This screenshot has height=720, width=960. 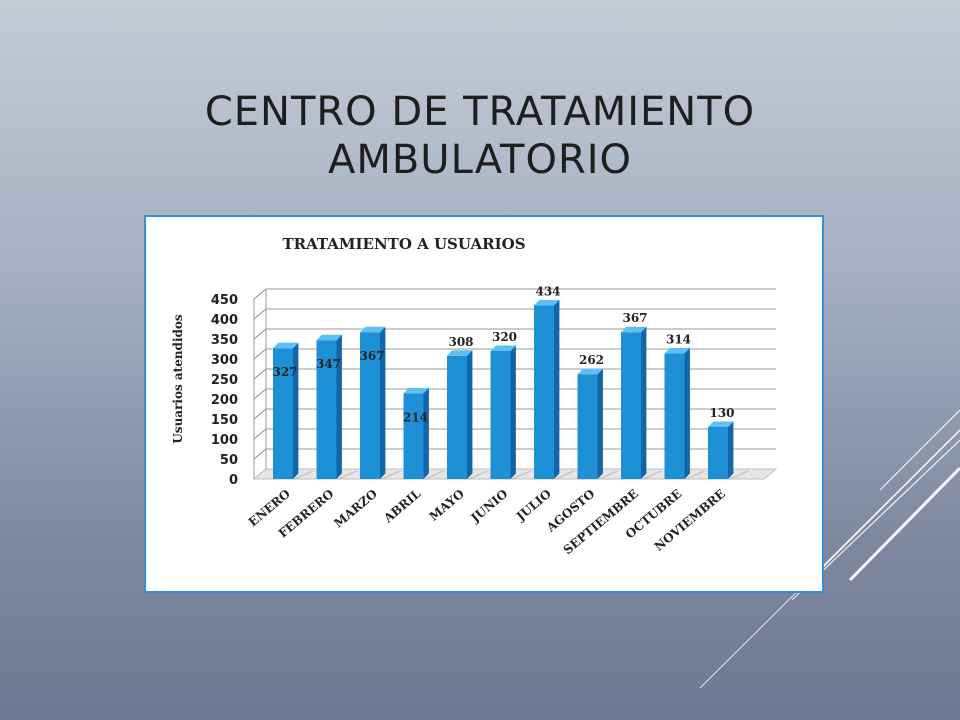 I want to click on y-tick-label: 100, so click(x=224, y=440).